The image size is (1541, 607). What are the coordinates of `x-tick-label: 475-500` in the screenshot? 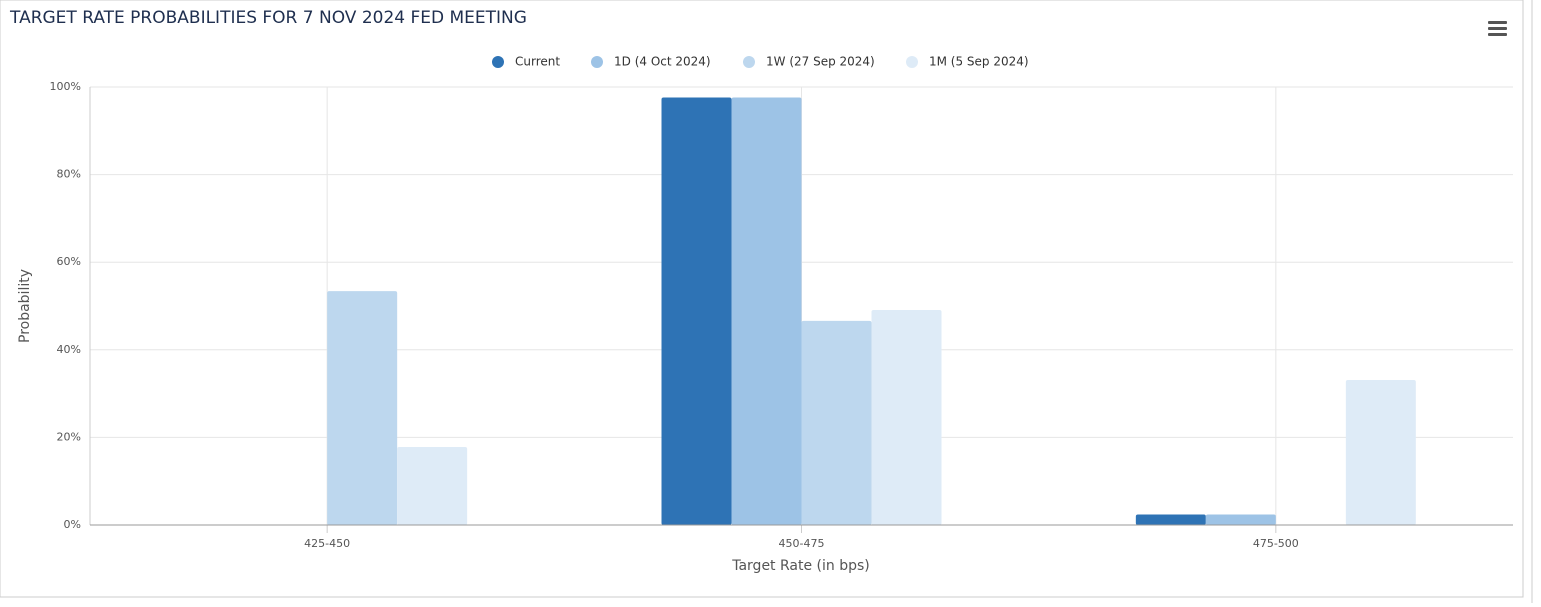 It's located at (1276, 543).